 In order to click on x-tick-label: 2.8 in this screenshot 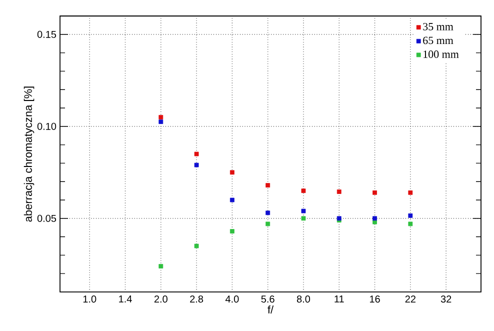, I will do `click(197, 299)`.